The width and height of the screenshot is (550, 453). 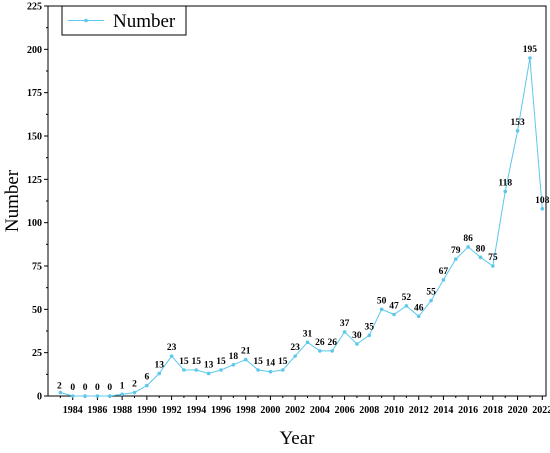 What do you see at coordinates (297, 438) in the screenshot?
I see `x-axis-title: Year` at bounding box center [297, 438].